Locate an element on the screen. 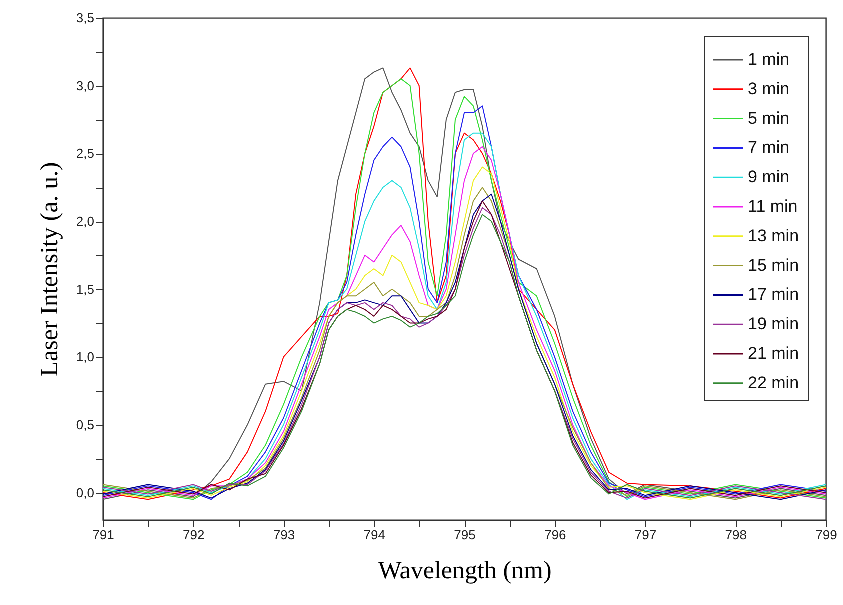 The image size is (843, 605). y-tick-label: 1,0 is located at coordinates (85, 357).